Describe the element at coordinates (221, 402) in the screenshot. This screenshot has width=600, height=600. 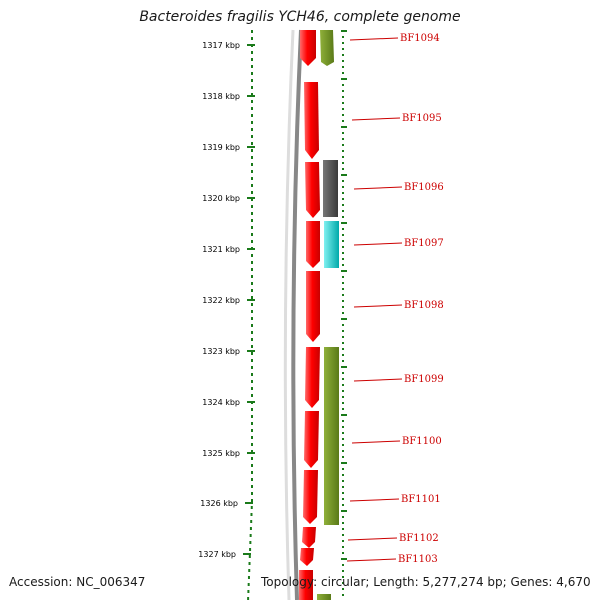
I see `kbp-tick-label: 1324 kbp` at that location.